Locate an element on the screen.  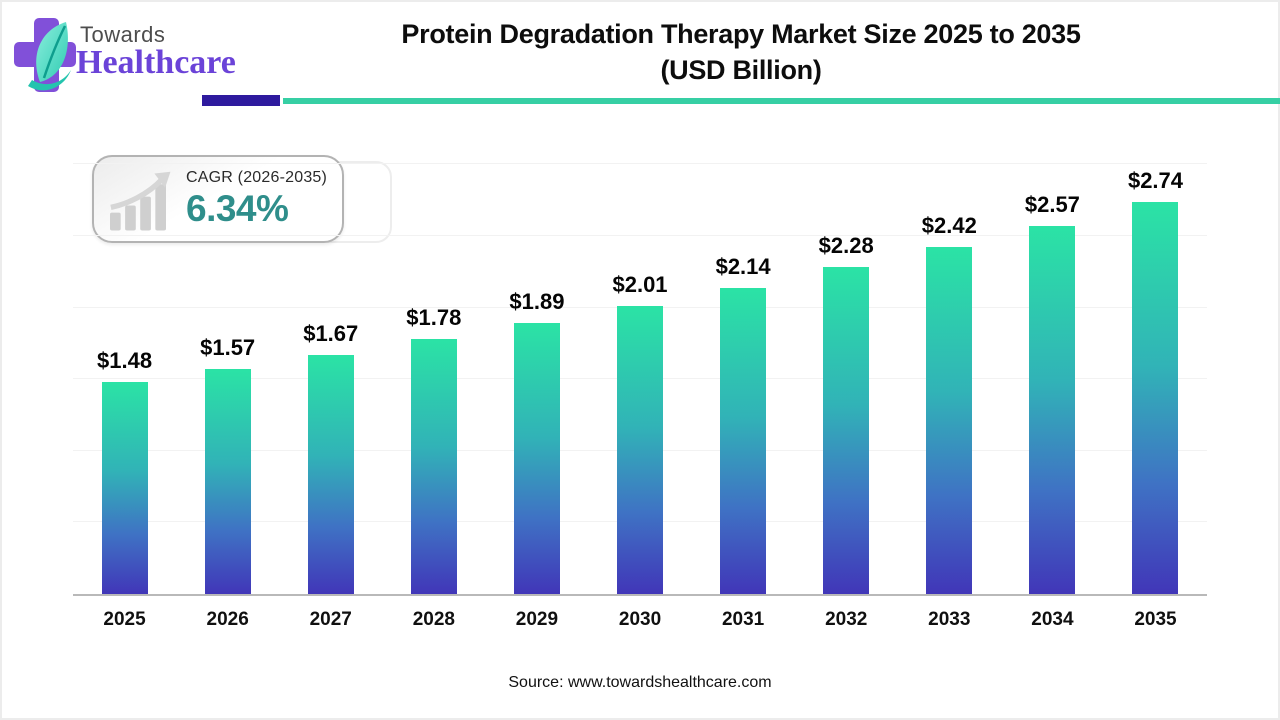
x-axis-label-2032: 2032 is located at coordinates (846, 619).